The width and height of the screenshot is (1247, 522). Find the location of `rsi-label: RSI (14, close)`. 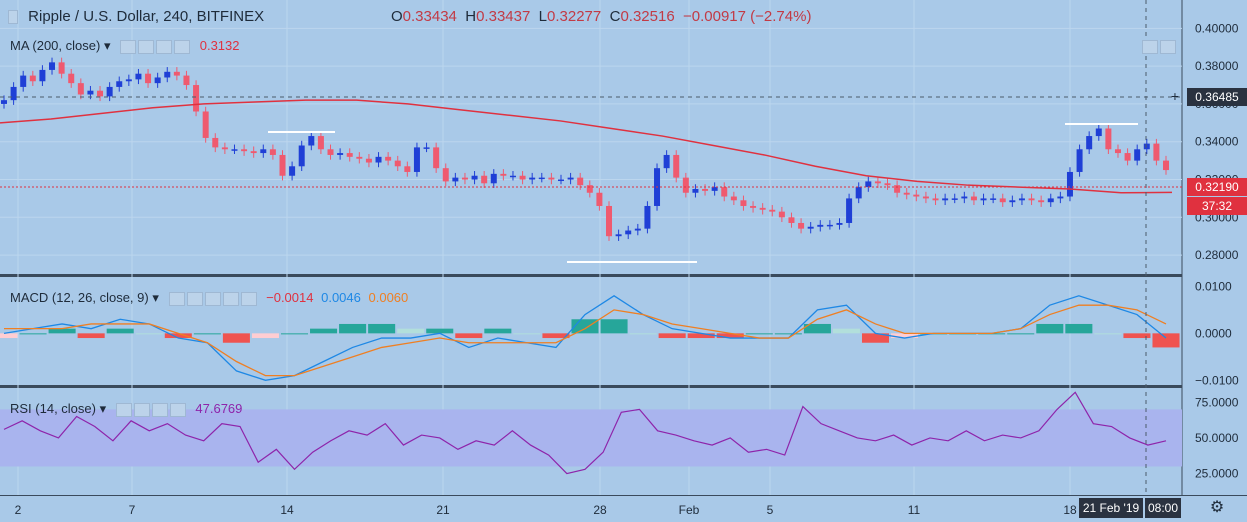

rsi-label: RSI (14, close) is located at coordinates (53, 408).